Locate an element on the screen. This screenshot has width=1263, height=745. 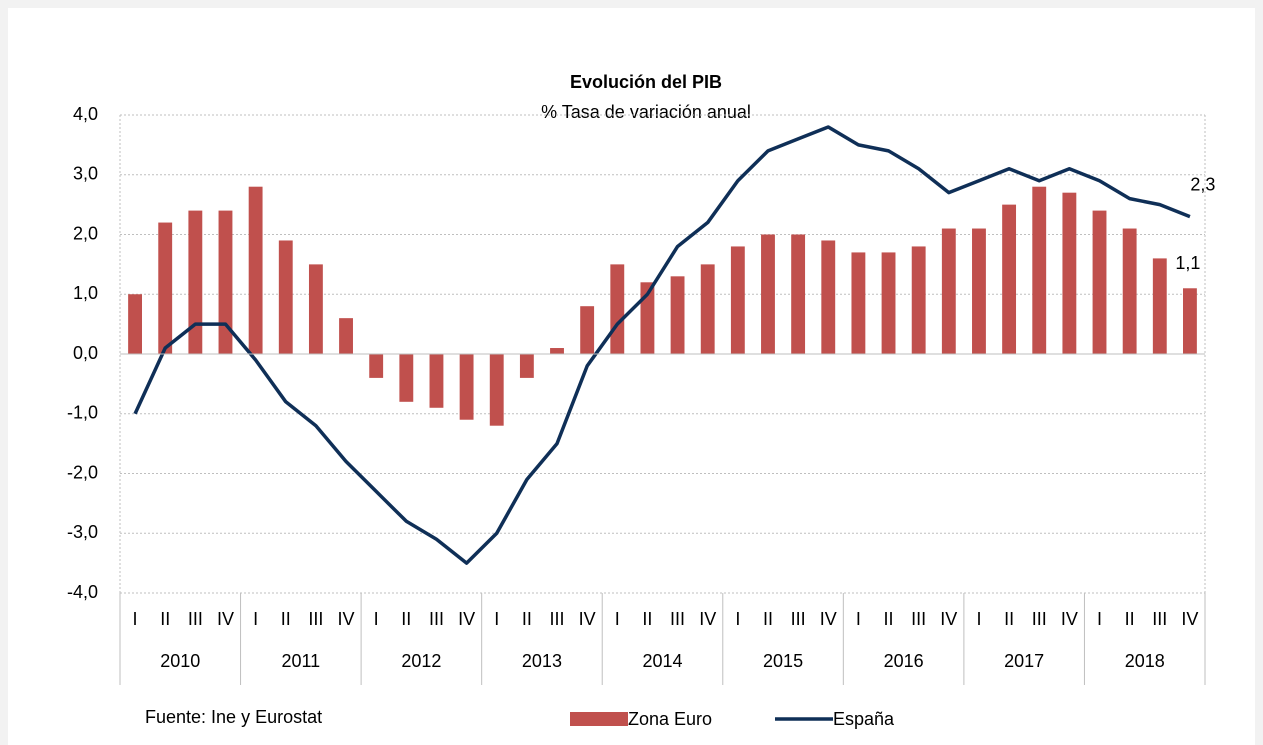
source-note: Fuente: Ine y Eurostat is located at coordinates (233, 717).